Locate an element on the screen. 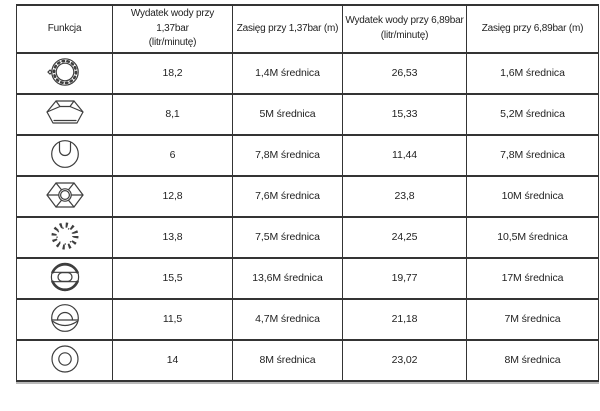 The image size is (600, 411). header-funkcja: Funkcja is located at coordinates (64, 29).